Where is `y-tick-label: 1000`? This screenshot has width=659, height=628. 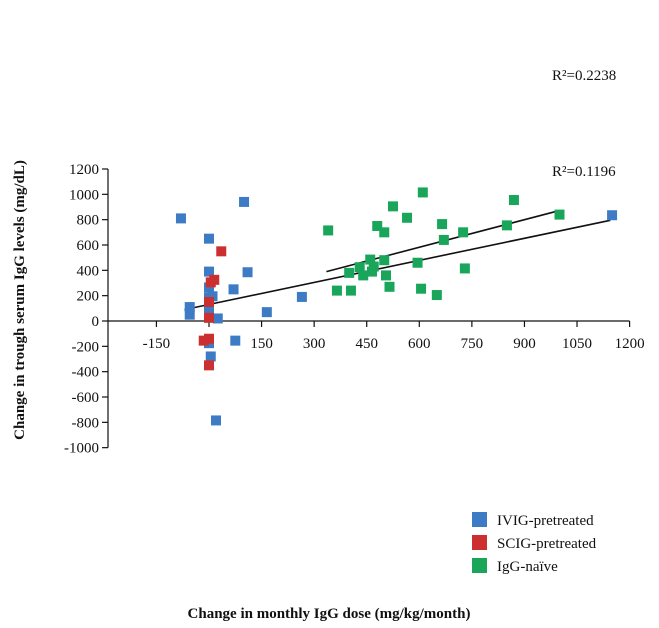
y-tick-label: 1000 is located at coordinates (84, 195).